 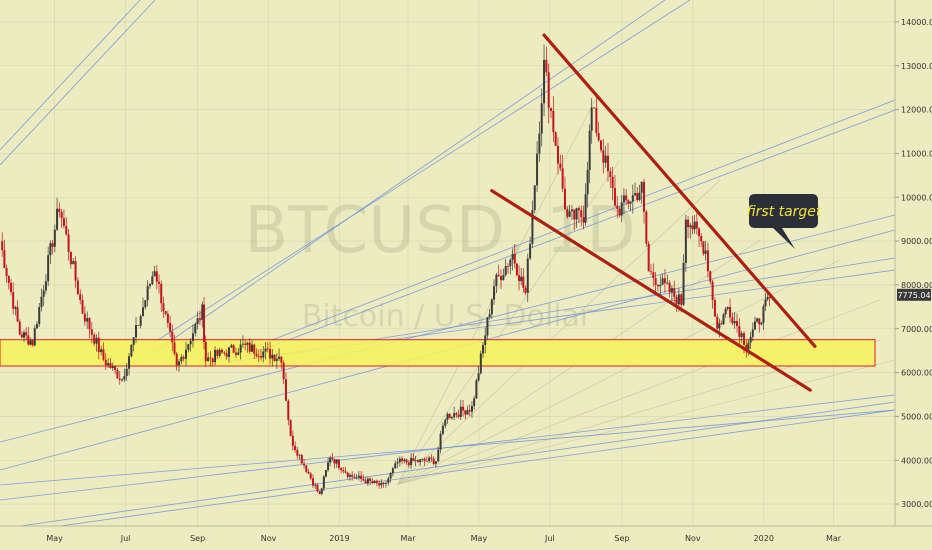 I want to click on y-tick-label: 10000.00, so click(x=916, y=197).